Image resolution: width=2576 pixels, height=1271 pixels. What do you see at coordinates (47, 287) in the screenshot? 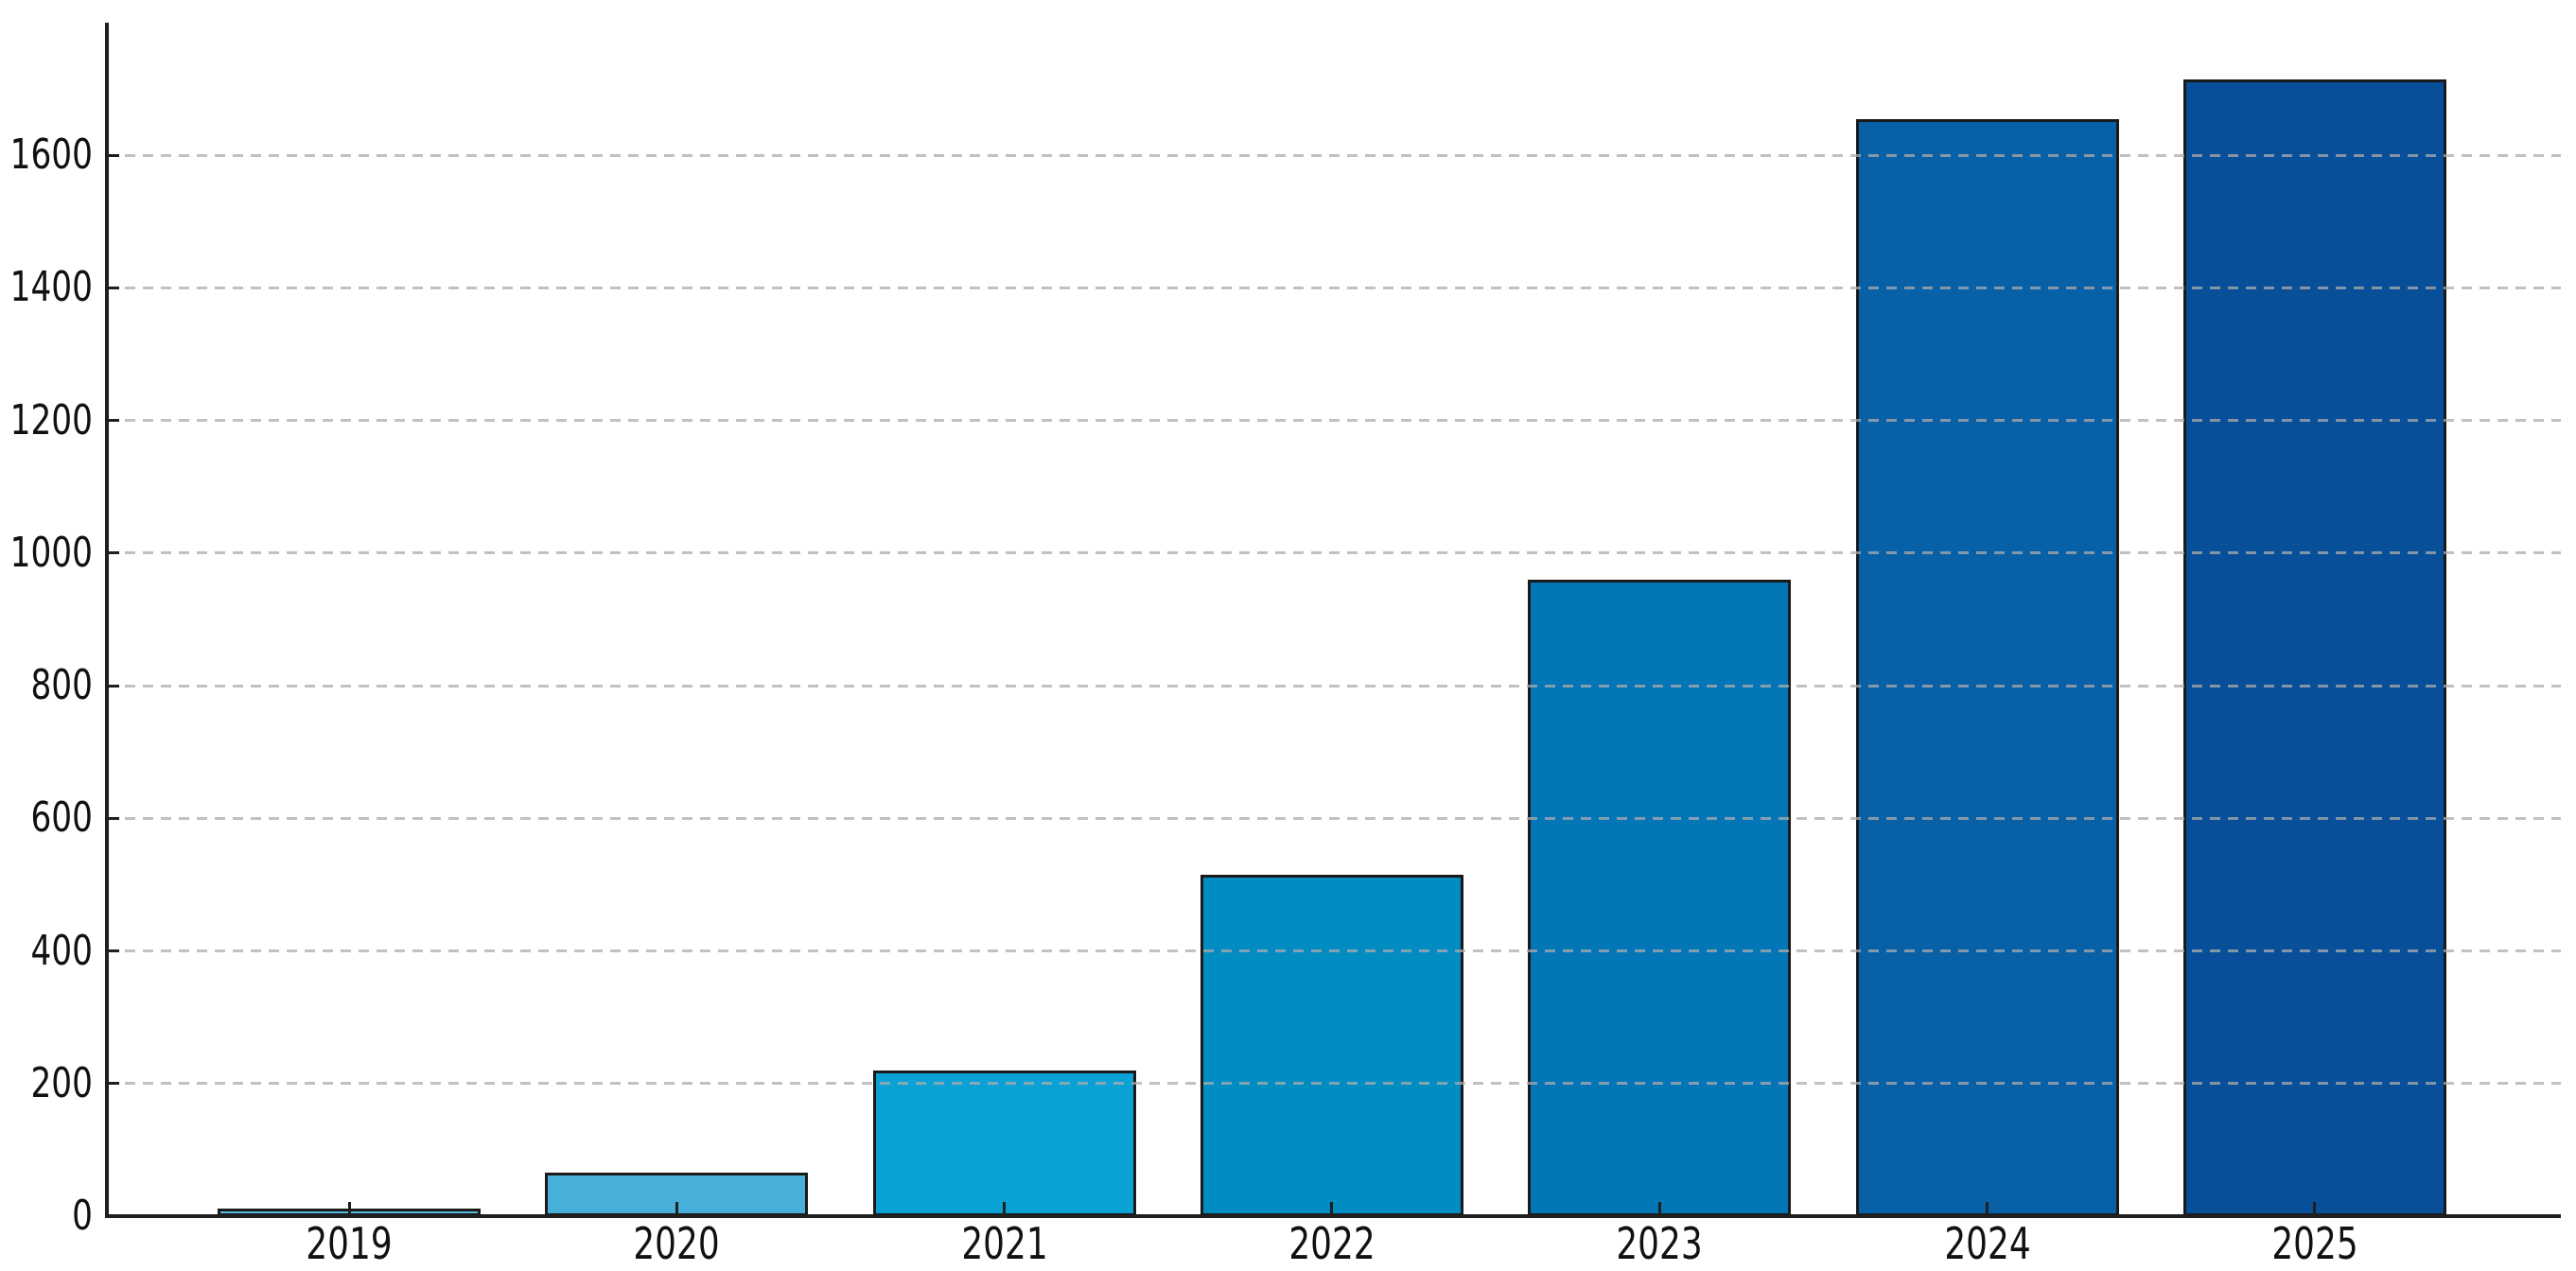
I see `y-tick-label-1400: 1400` at bounding box center [47, 287].